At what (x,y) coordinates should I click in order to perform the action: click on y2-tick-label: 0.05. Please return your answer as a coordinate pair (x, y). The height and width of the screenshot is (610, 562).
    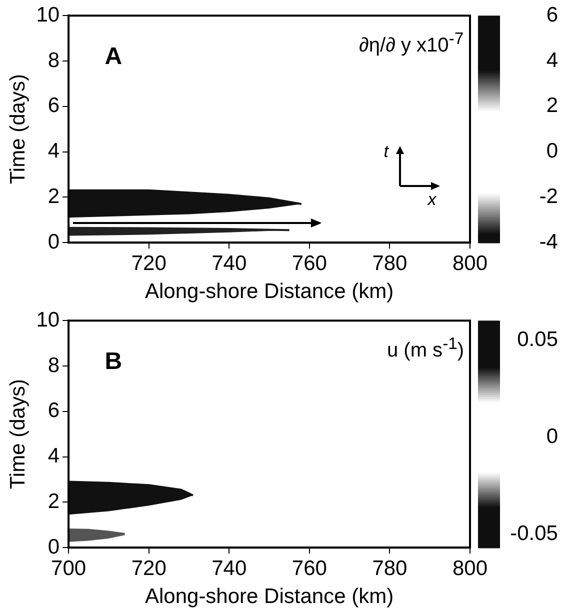
    Looking at the image, I should click on (537, 339).